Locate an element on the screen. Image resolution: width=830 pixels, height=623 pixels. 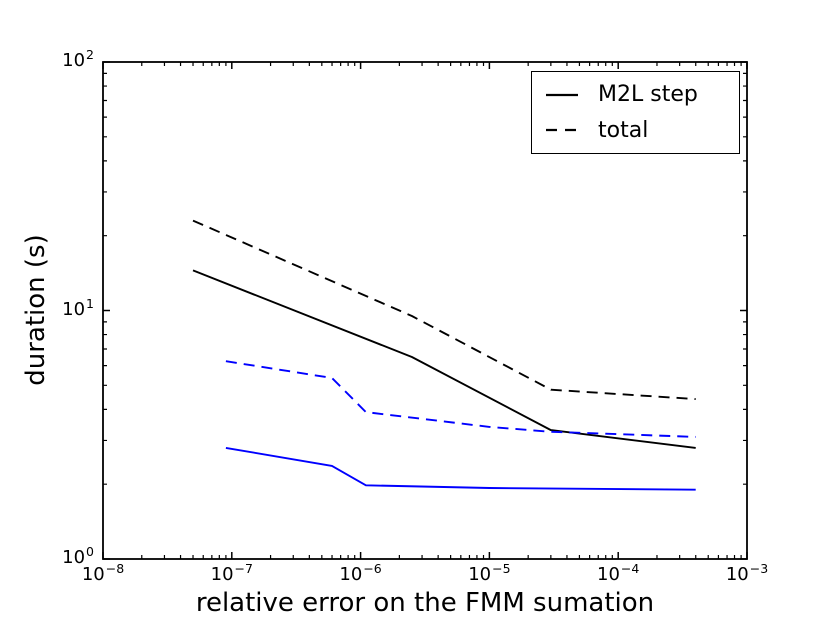
x-tick-label-1e-7: 10⁻⁷ is located at coordinates (231, 573).